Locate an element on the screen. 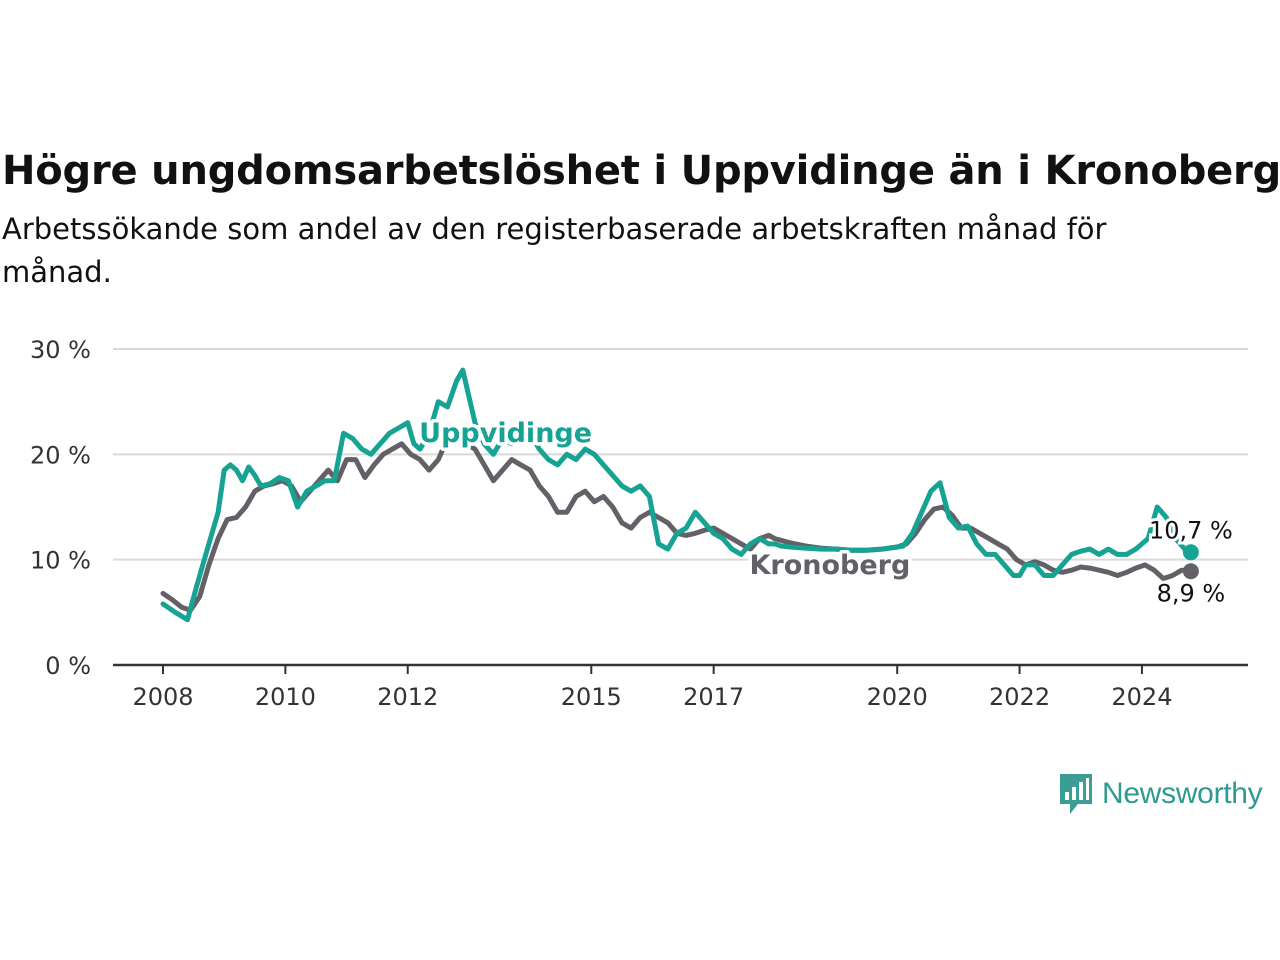 The image size is (1280, 960). end-value-label-kronoberg: 8,9 % is located at coordinates (1191, 593).